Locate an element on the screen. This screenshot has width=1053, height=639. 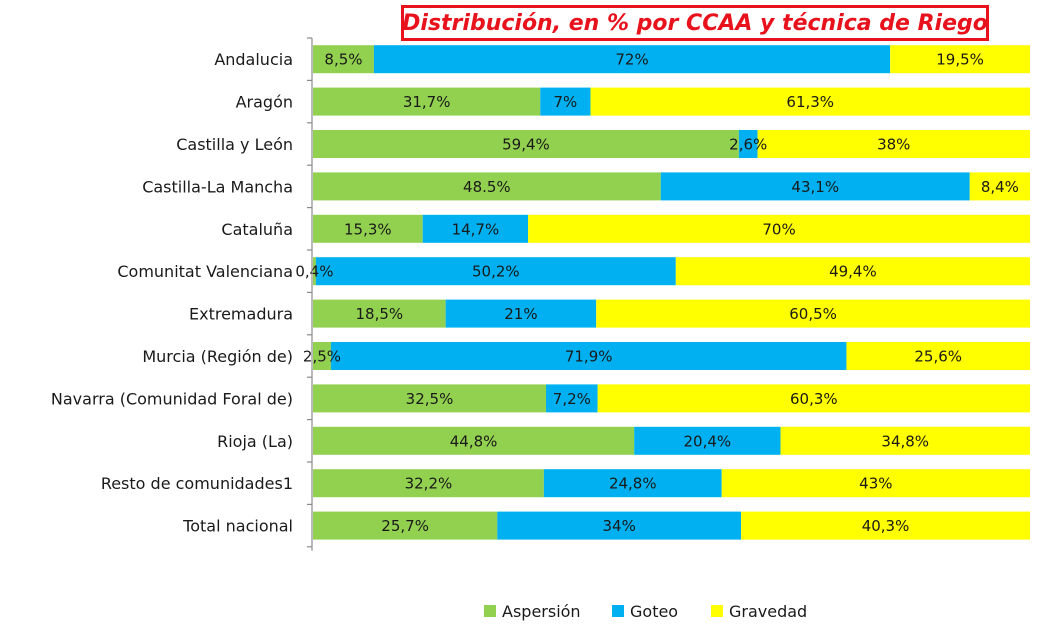
data-label-aspersión-3: 48.5% is located at coordinates (487, 187).